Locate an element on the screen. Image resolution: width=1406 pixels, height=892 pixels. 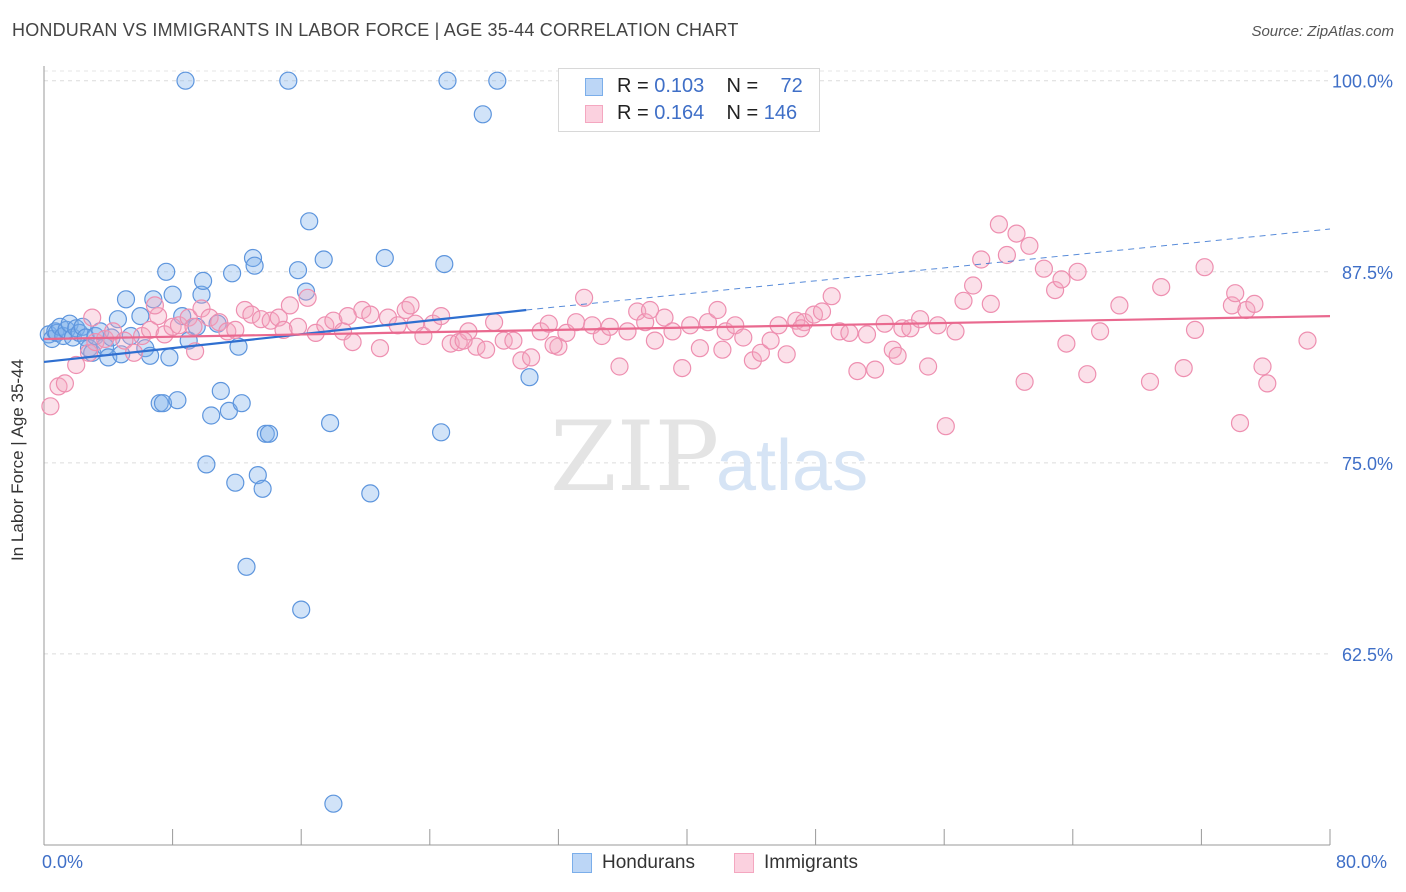
y-tick-label: 100.0% is located at coordinates (1362, 82).